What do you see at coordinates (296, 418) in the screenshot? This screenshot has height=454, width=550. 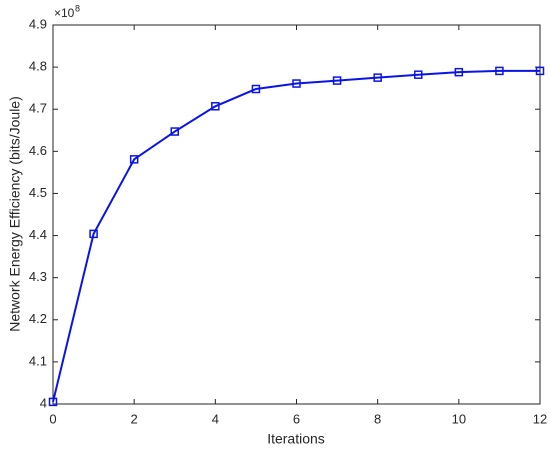 I see `x-tick-label: 6` at bounding box center [296, 418].